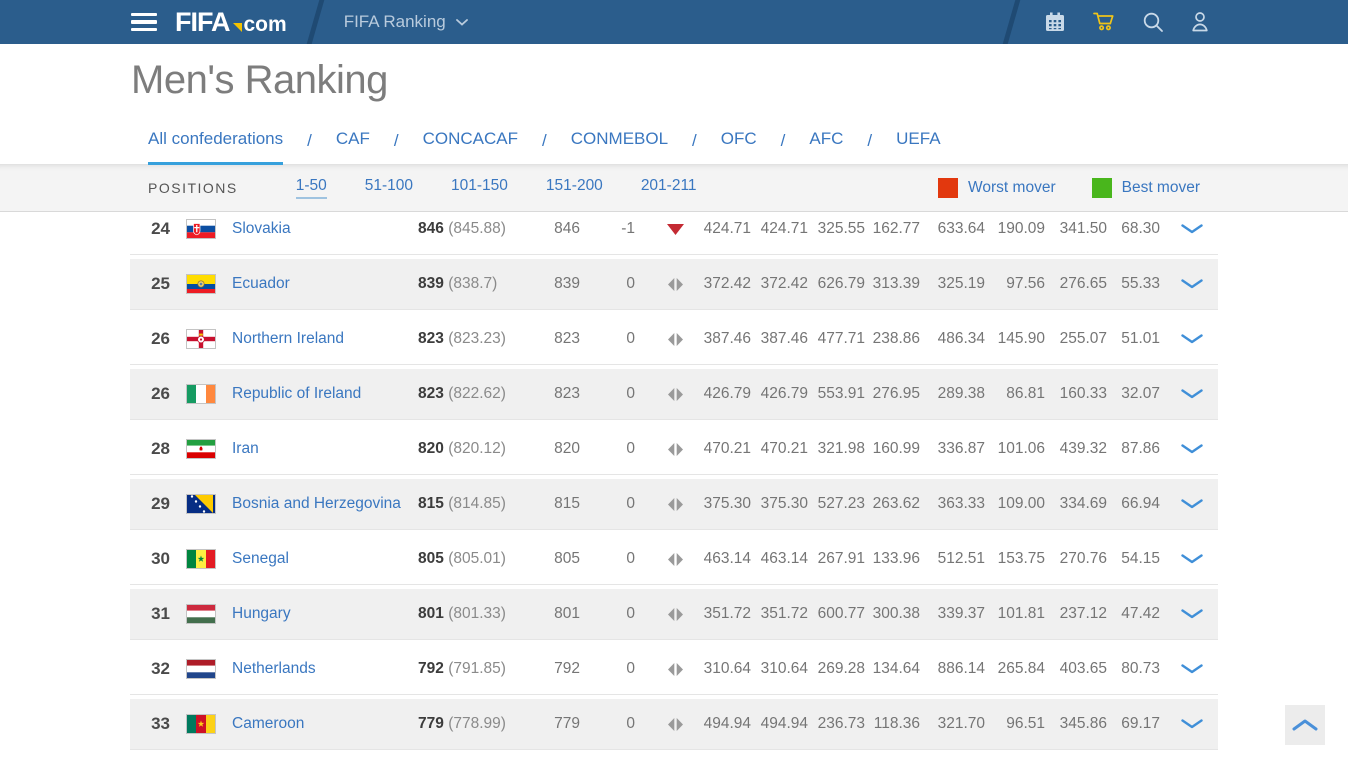 Image resolution: width=1348 pixels, height=768 pixels. I want to click on breadcrumb-fifa-ranking: FIFA Ranking, so click(406, 22).